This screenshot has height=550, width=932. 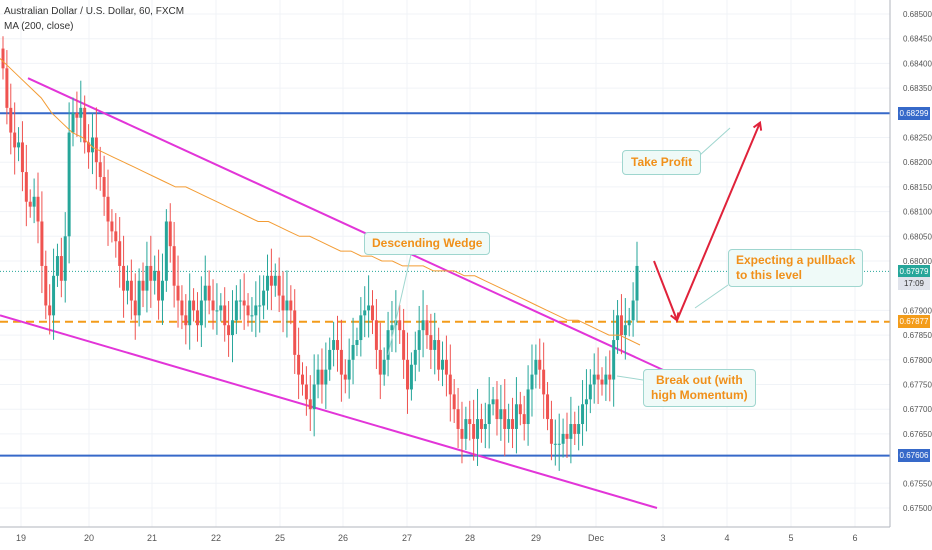 What do you see at coordinates (796, 260) in the screenshot?
I see `pullback-label-line1: Expecting a pullback` at bounding box center [796, 260].